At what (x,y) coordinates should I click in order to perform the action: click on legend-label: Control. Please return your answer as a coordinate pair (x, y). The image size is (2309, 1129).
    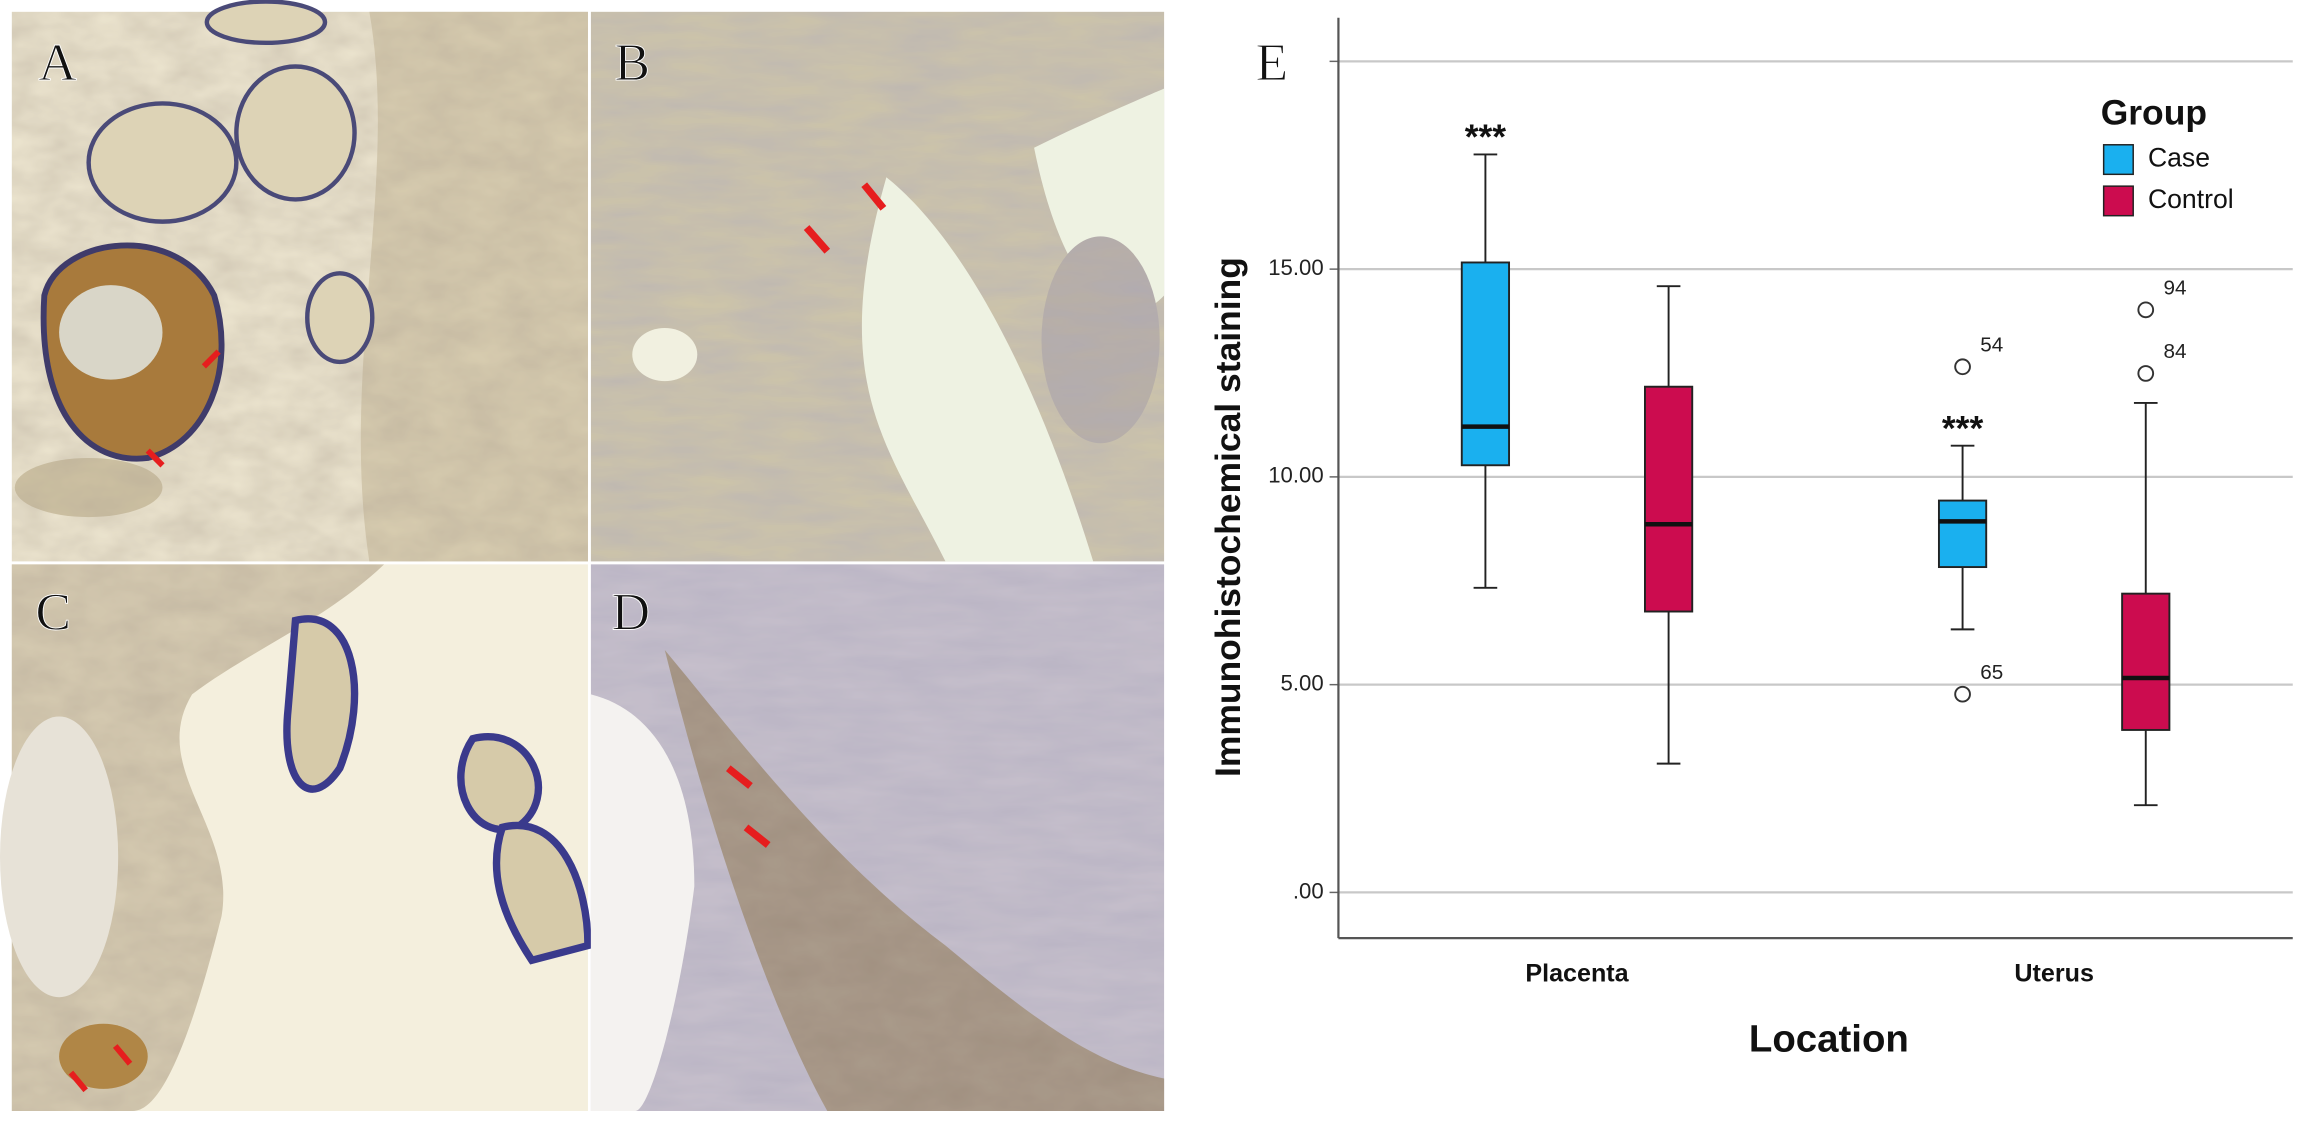
    Looking at the image, I should click on (2191, 199).